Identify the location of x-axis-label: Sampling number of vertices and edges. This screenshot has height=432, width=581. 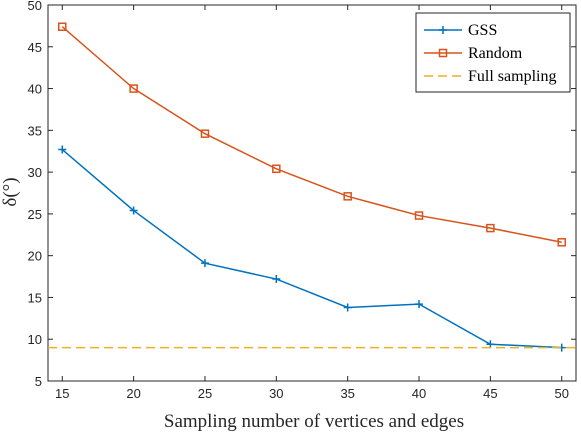
(314, 421).